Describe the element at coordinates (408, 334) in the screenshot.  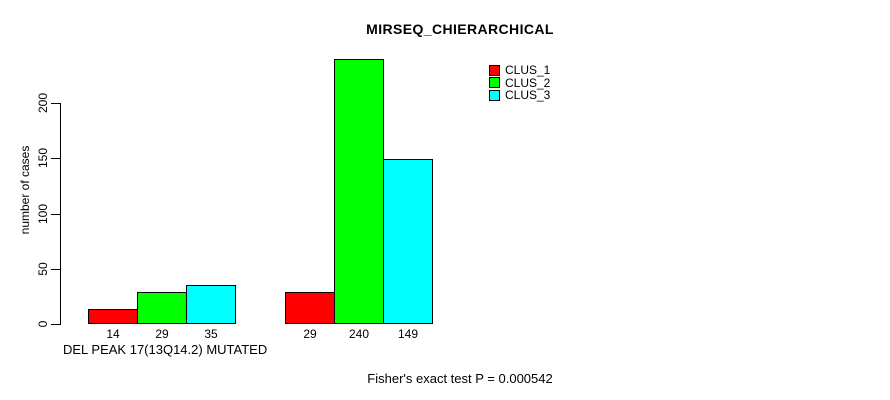
I see `bar-value-label: 149` at that location.